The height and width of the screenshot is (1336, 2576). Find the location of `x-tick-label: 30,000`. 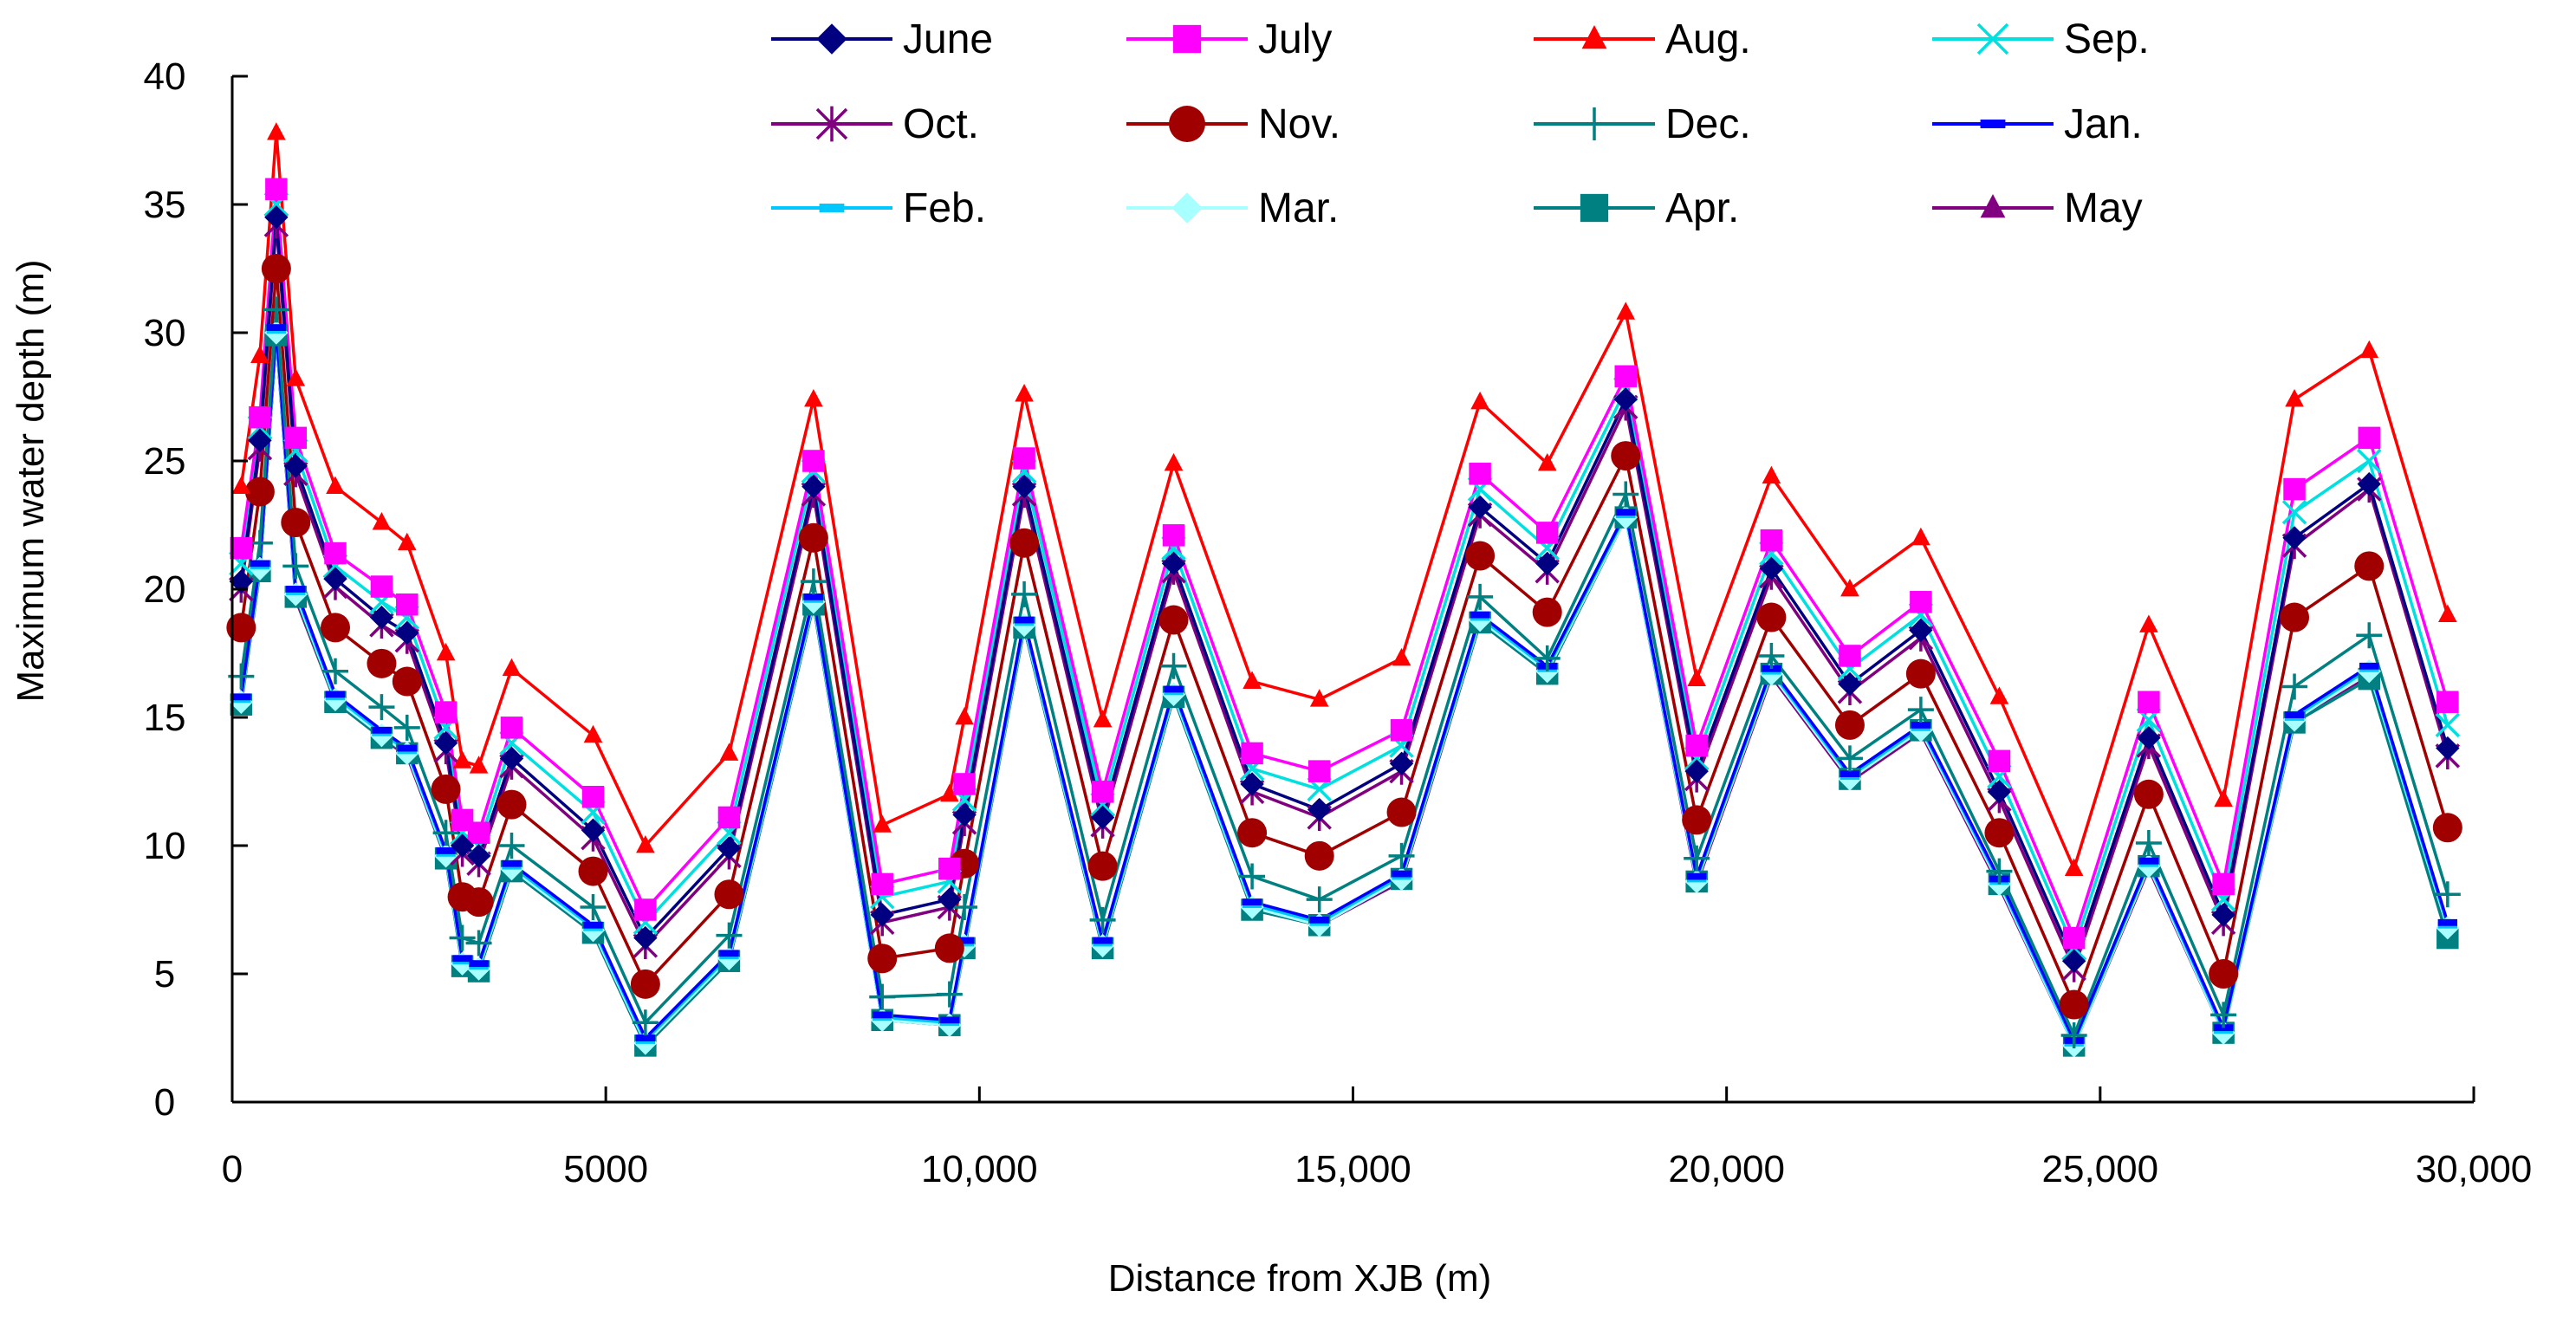

x-tick-label: 30,000 is located at coordinates (2475, 1169).